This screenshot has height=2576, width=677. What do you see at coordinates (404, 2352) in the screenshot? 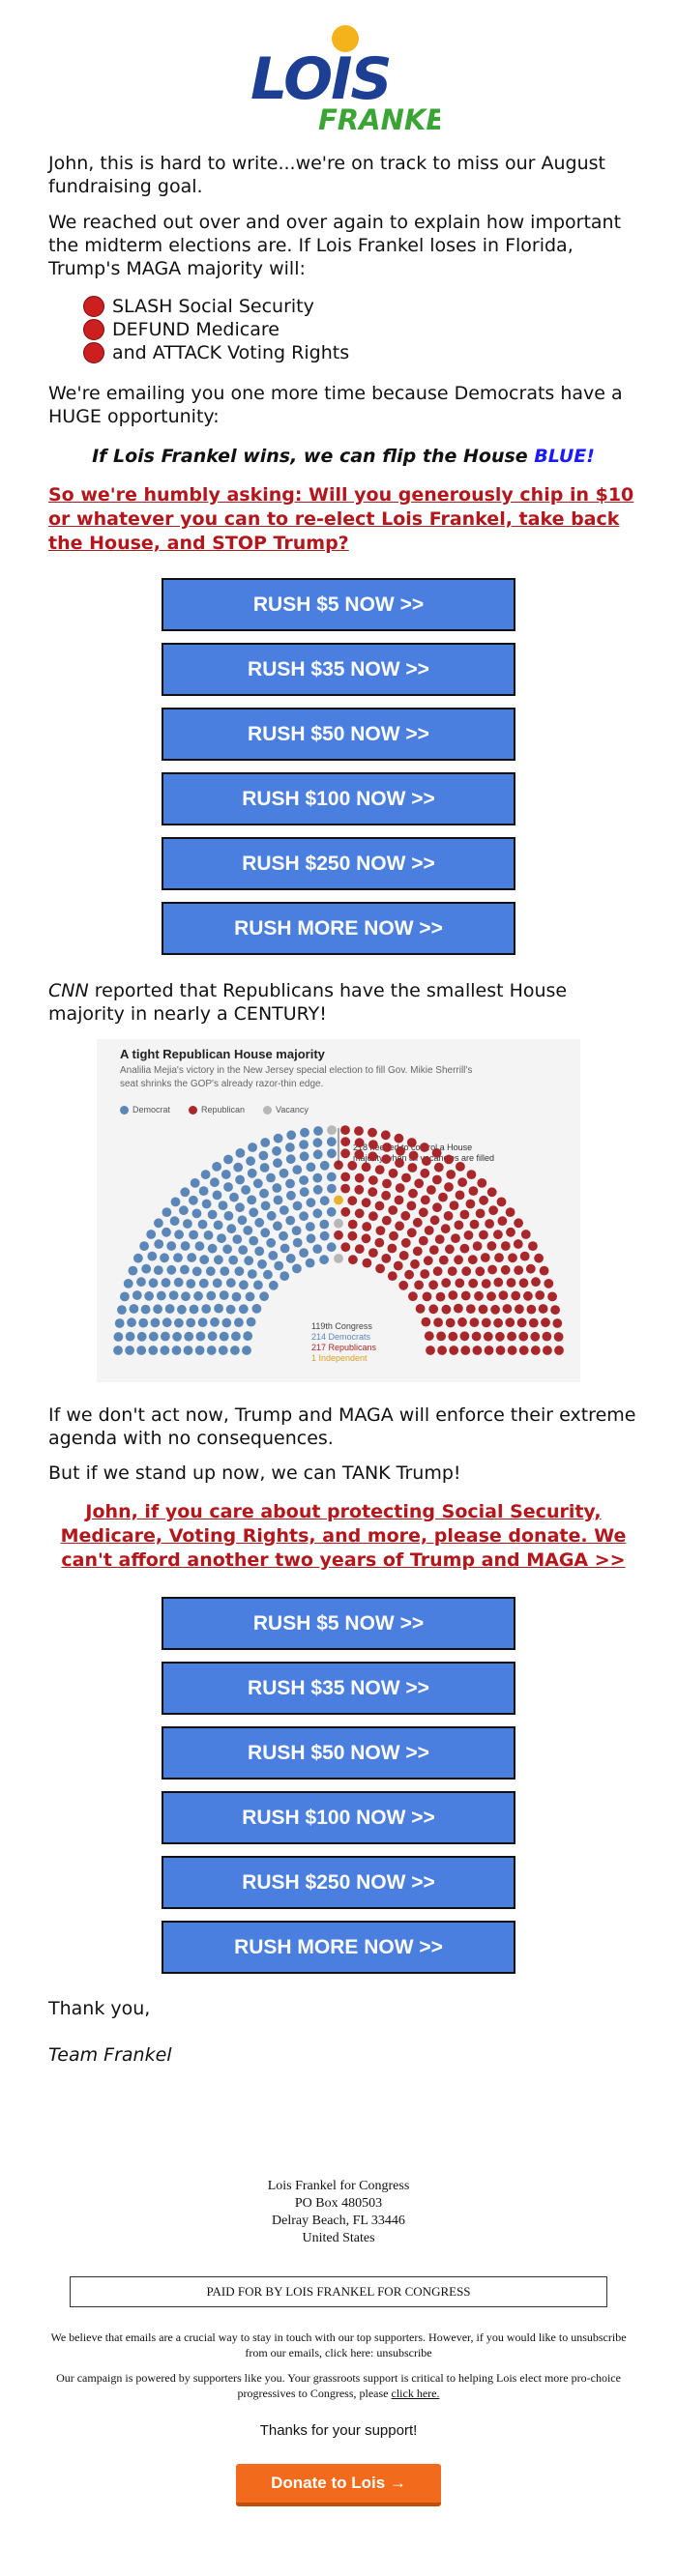
I see `unsubscribe-link: unsubscribe` at bounding box center [404, 2352].